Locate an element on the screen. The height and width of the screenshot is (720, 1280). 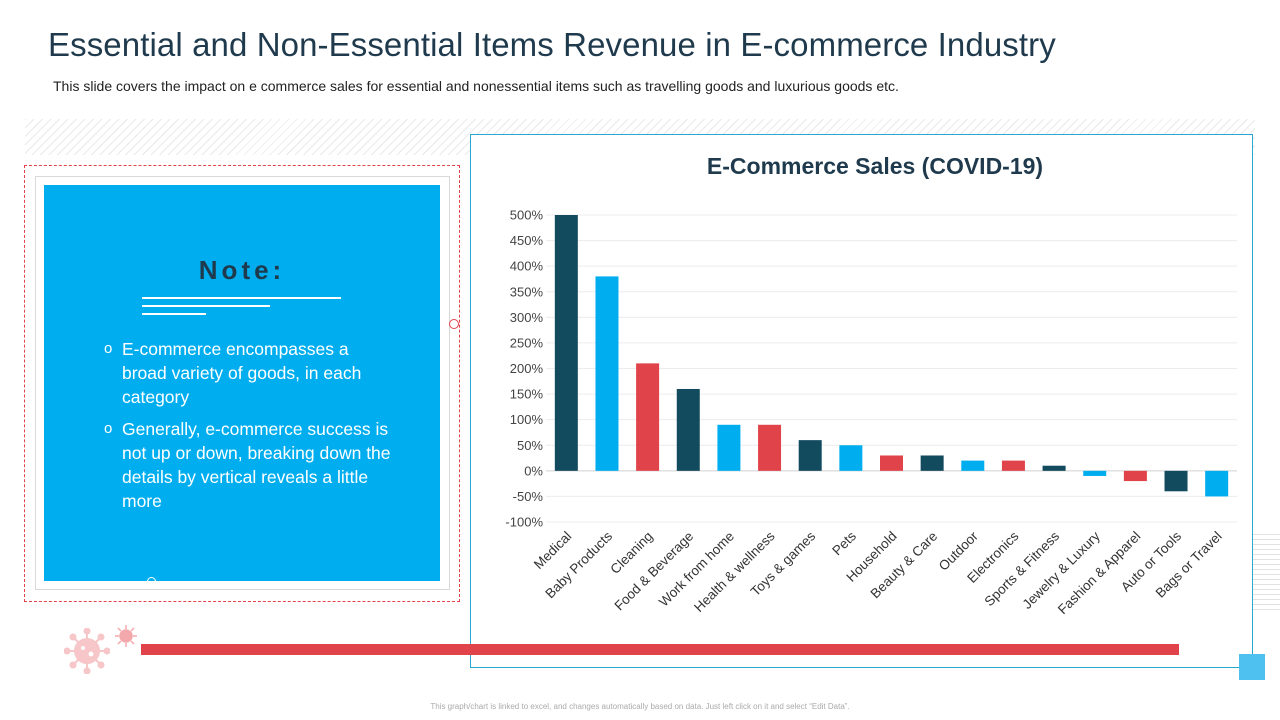
x-tick-label: Pets is located at coordinates (844, 543).